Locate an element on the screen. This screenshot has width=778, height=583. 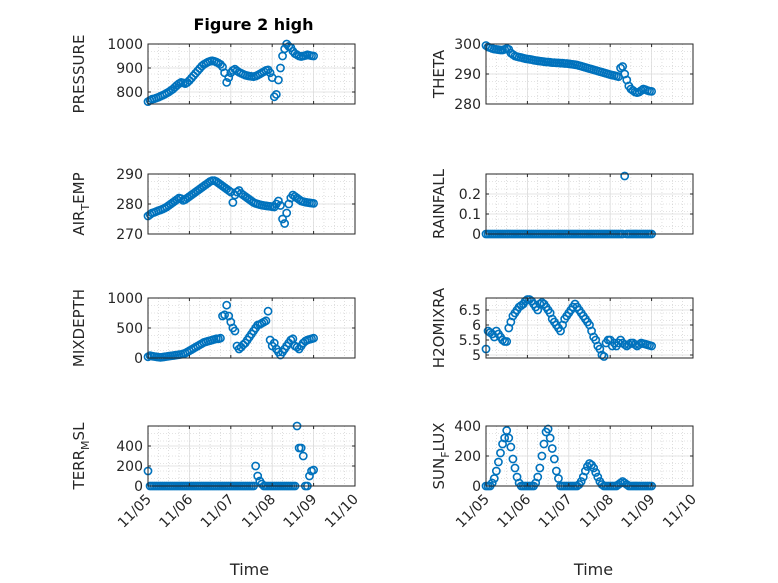
y-tick-label: 200 is located at coordinates (129, 467).